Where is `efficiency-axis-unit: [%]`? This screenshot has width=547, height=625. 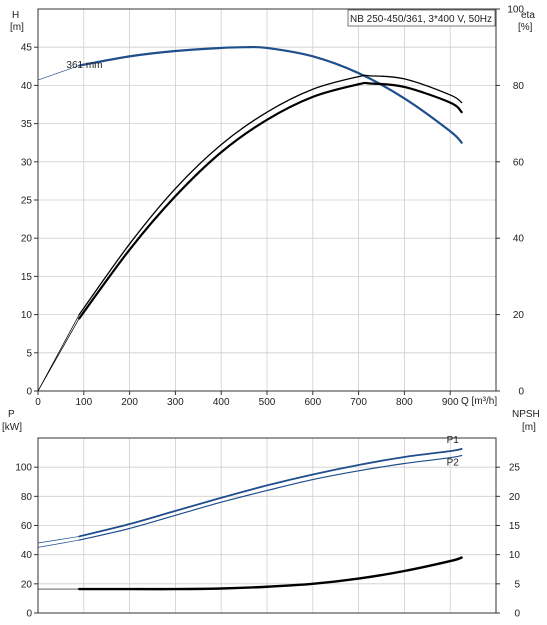 efficiency-axis-unit: [%] is located at coordinates (525, 27).